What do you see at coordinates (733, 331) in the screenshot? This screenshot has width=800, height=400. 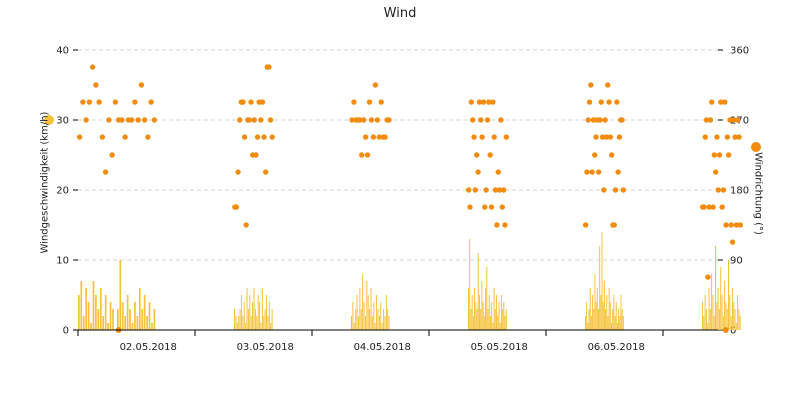 I see `y-tick-label-right: 0` at bounding box center [733, 331].